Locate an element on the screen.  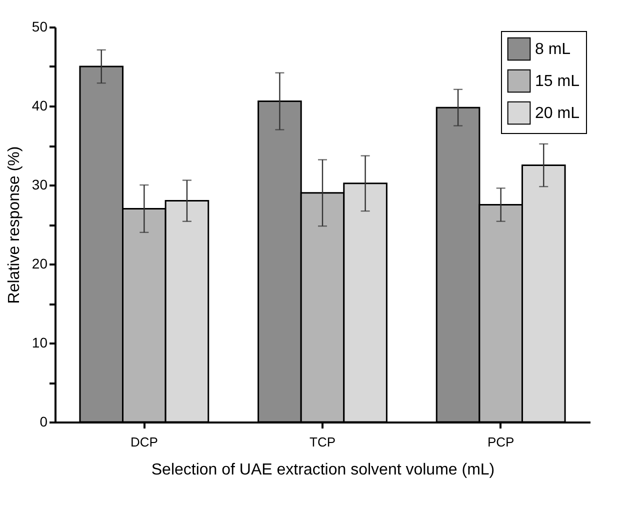
y-tick-label: 30 is located at coordinates (40, 184).